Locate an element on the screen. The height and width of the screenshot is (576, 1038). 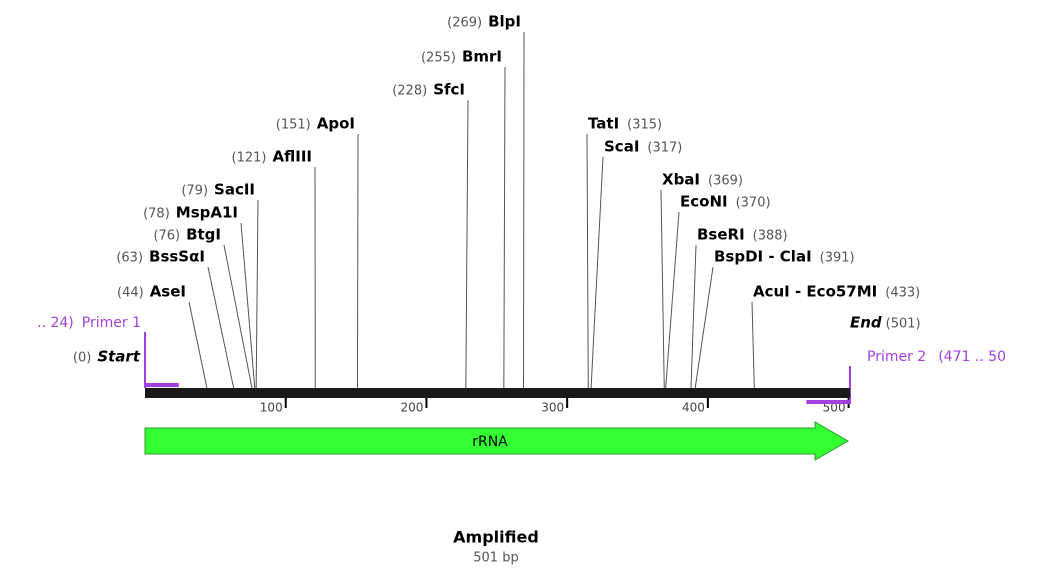
enzyme-name: XbaI is located at coordinates (681, 180).